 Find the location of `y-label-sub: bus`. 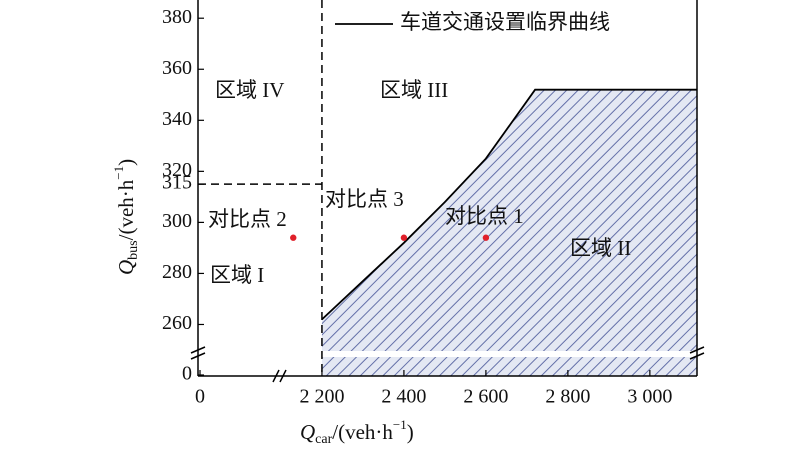

y-label-sub: bus is located at coordinates (133, 249).